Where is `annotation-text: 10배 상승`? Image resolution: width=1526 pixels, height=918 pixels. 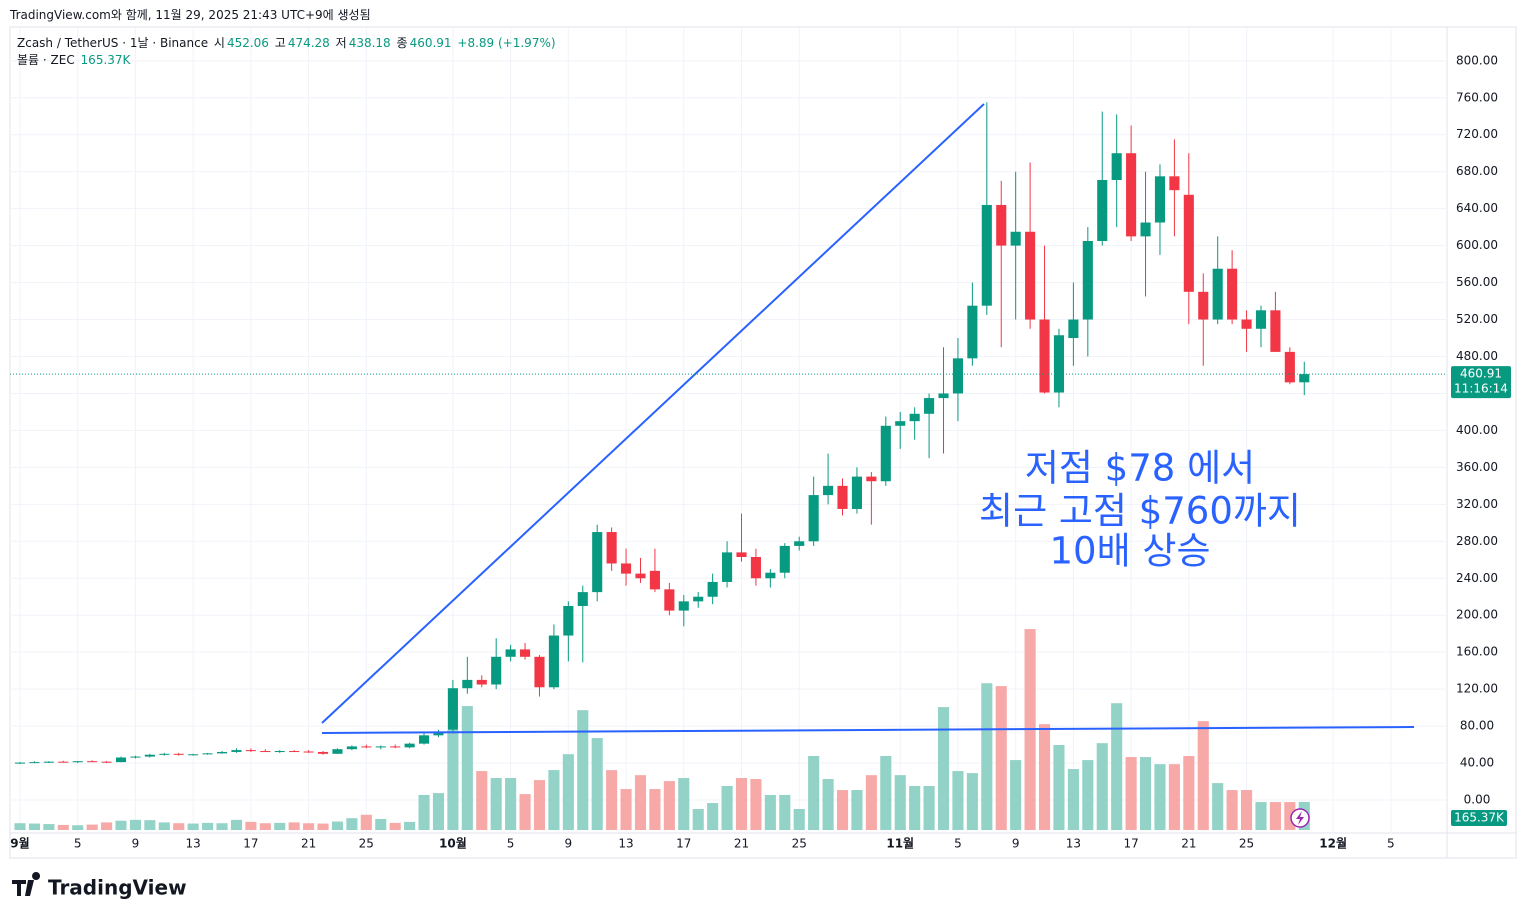 annotation-text: 10배 상승 is located at coordinates (1130, 551).